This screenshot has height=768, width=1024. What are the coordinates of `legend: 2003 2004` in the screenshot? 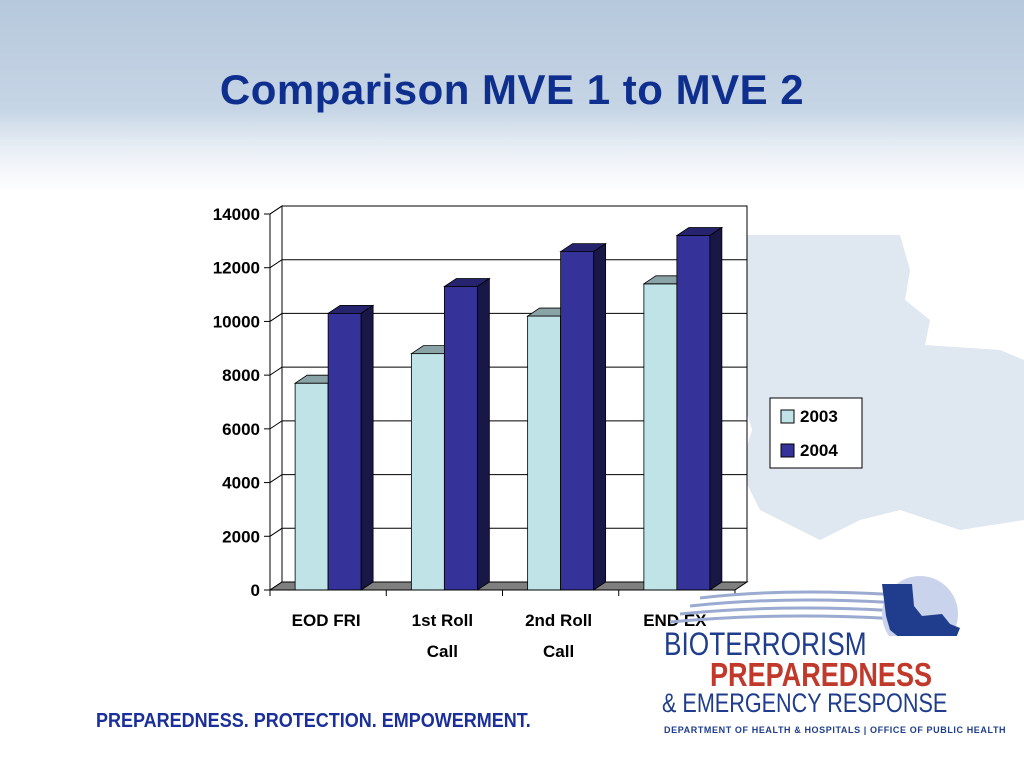 It's located at (816, 433).